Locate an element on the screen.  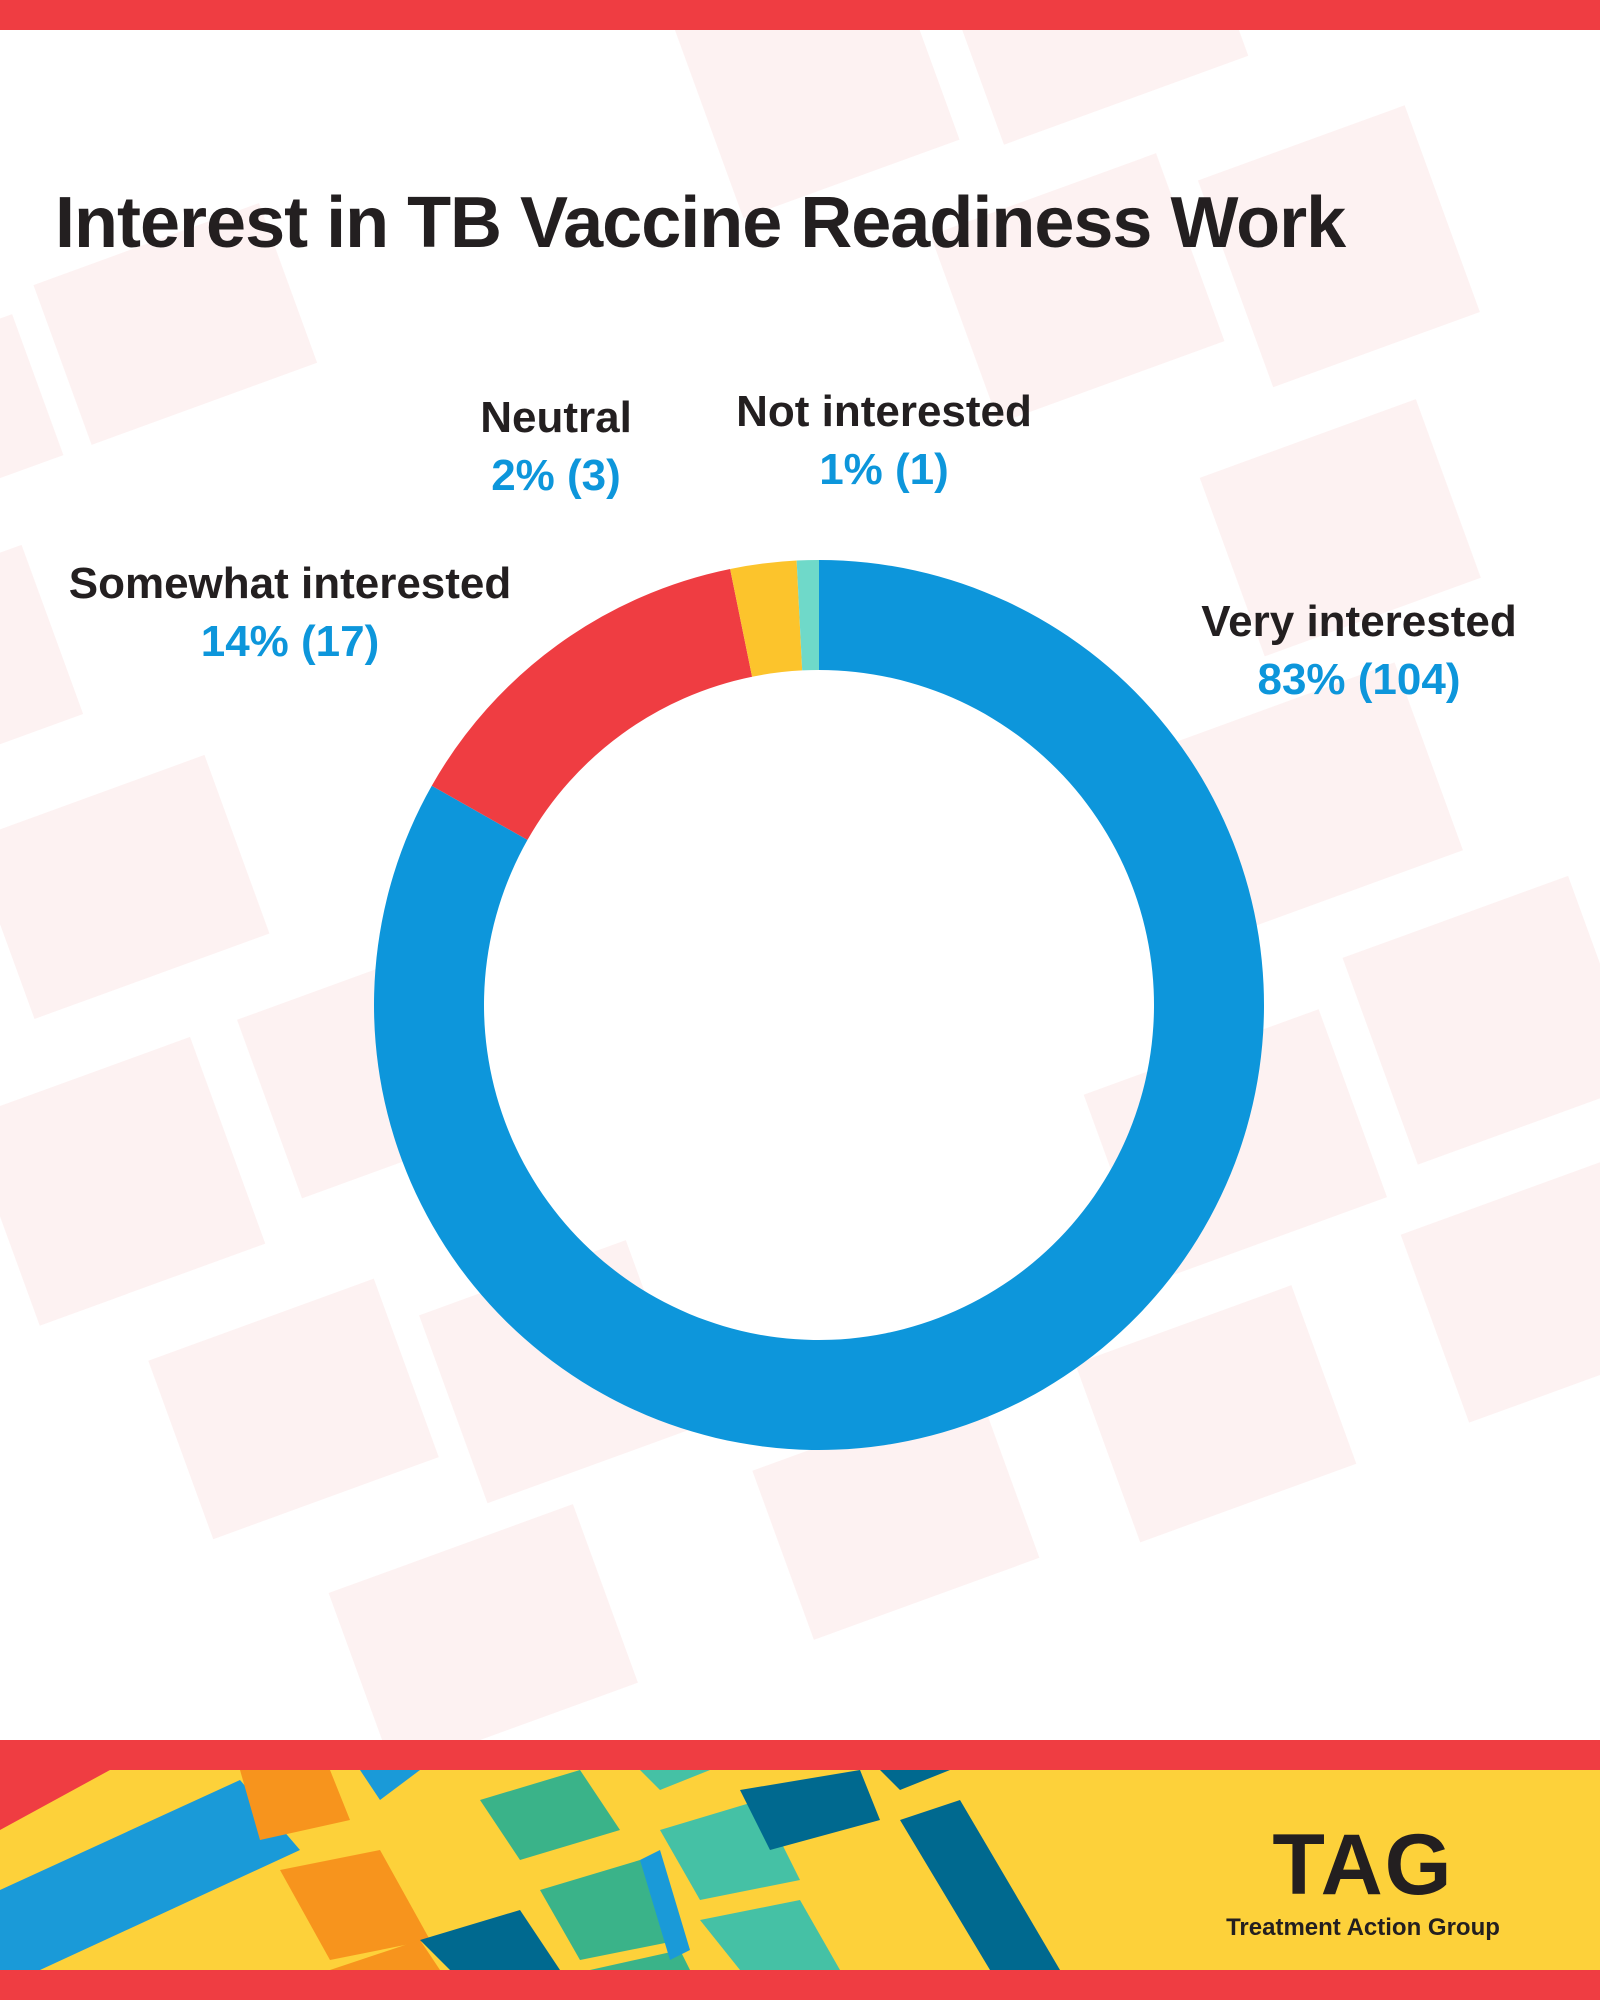
label-somewhat-interested-value: 14% (17) is located at coordinates (290, 641).